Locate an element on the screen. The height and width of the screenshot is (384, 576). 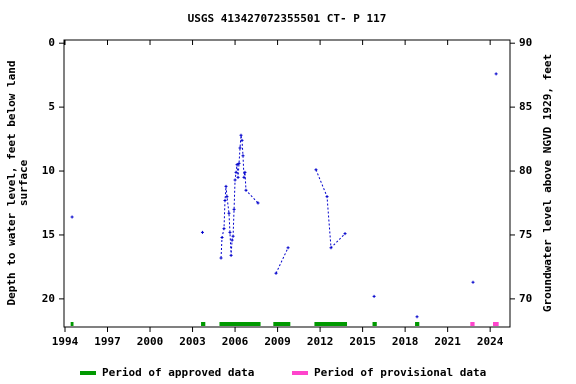
y-tick-label: 15 is located at coordinates (48, 234).